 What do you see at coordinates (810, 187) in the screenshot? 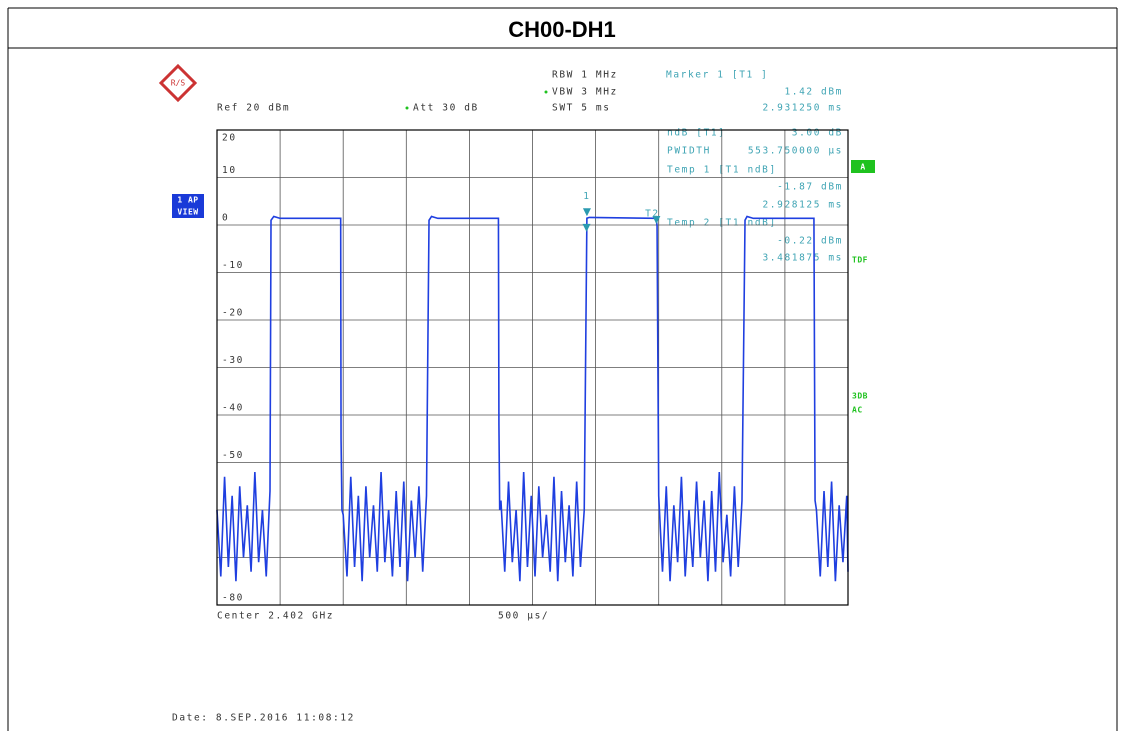
I see `temp1-level: -1.87 dBm` at bounding box center [810, 187].